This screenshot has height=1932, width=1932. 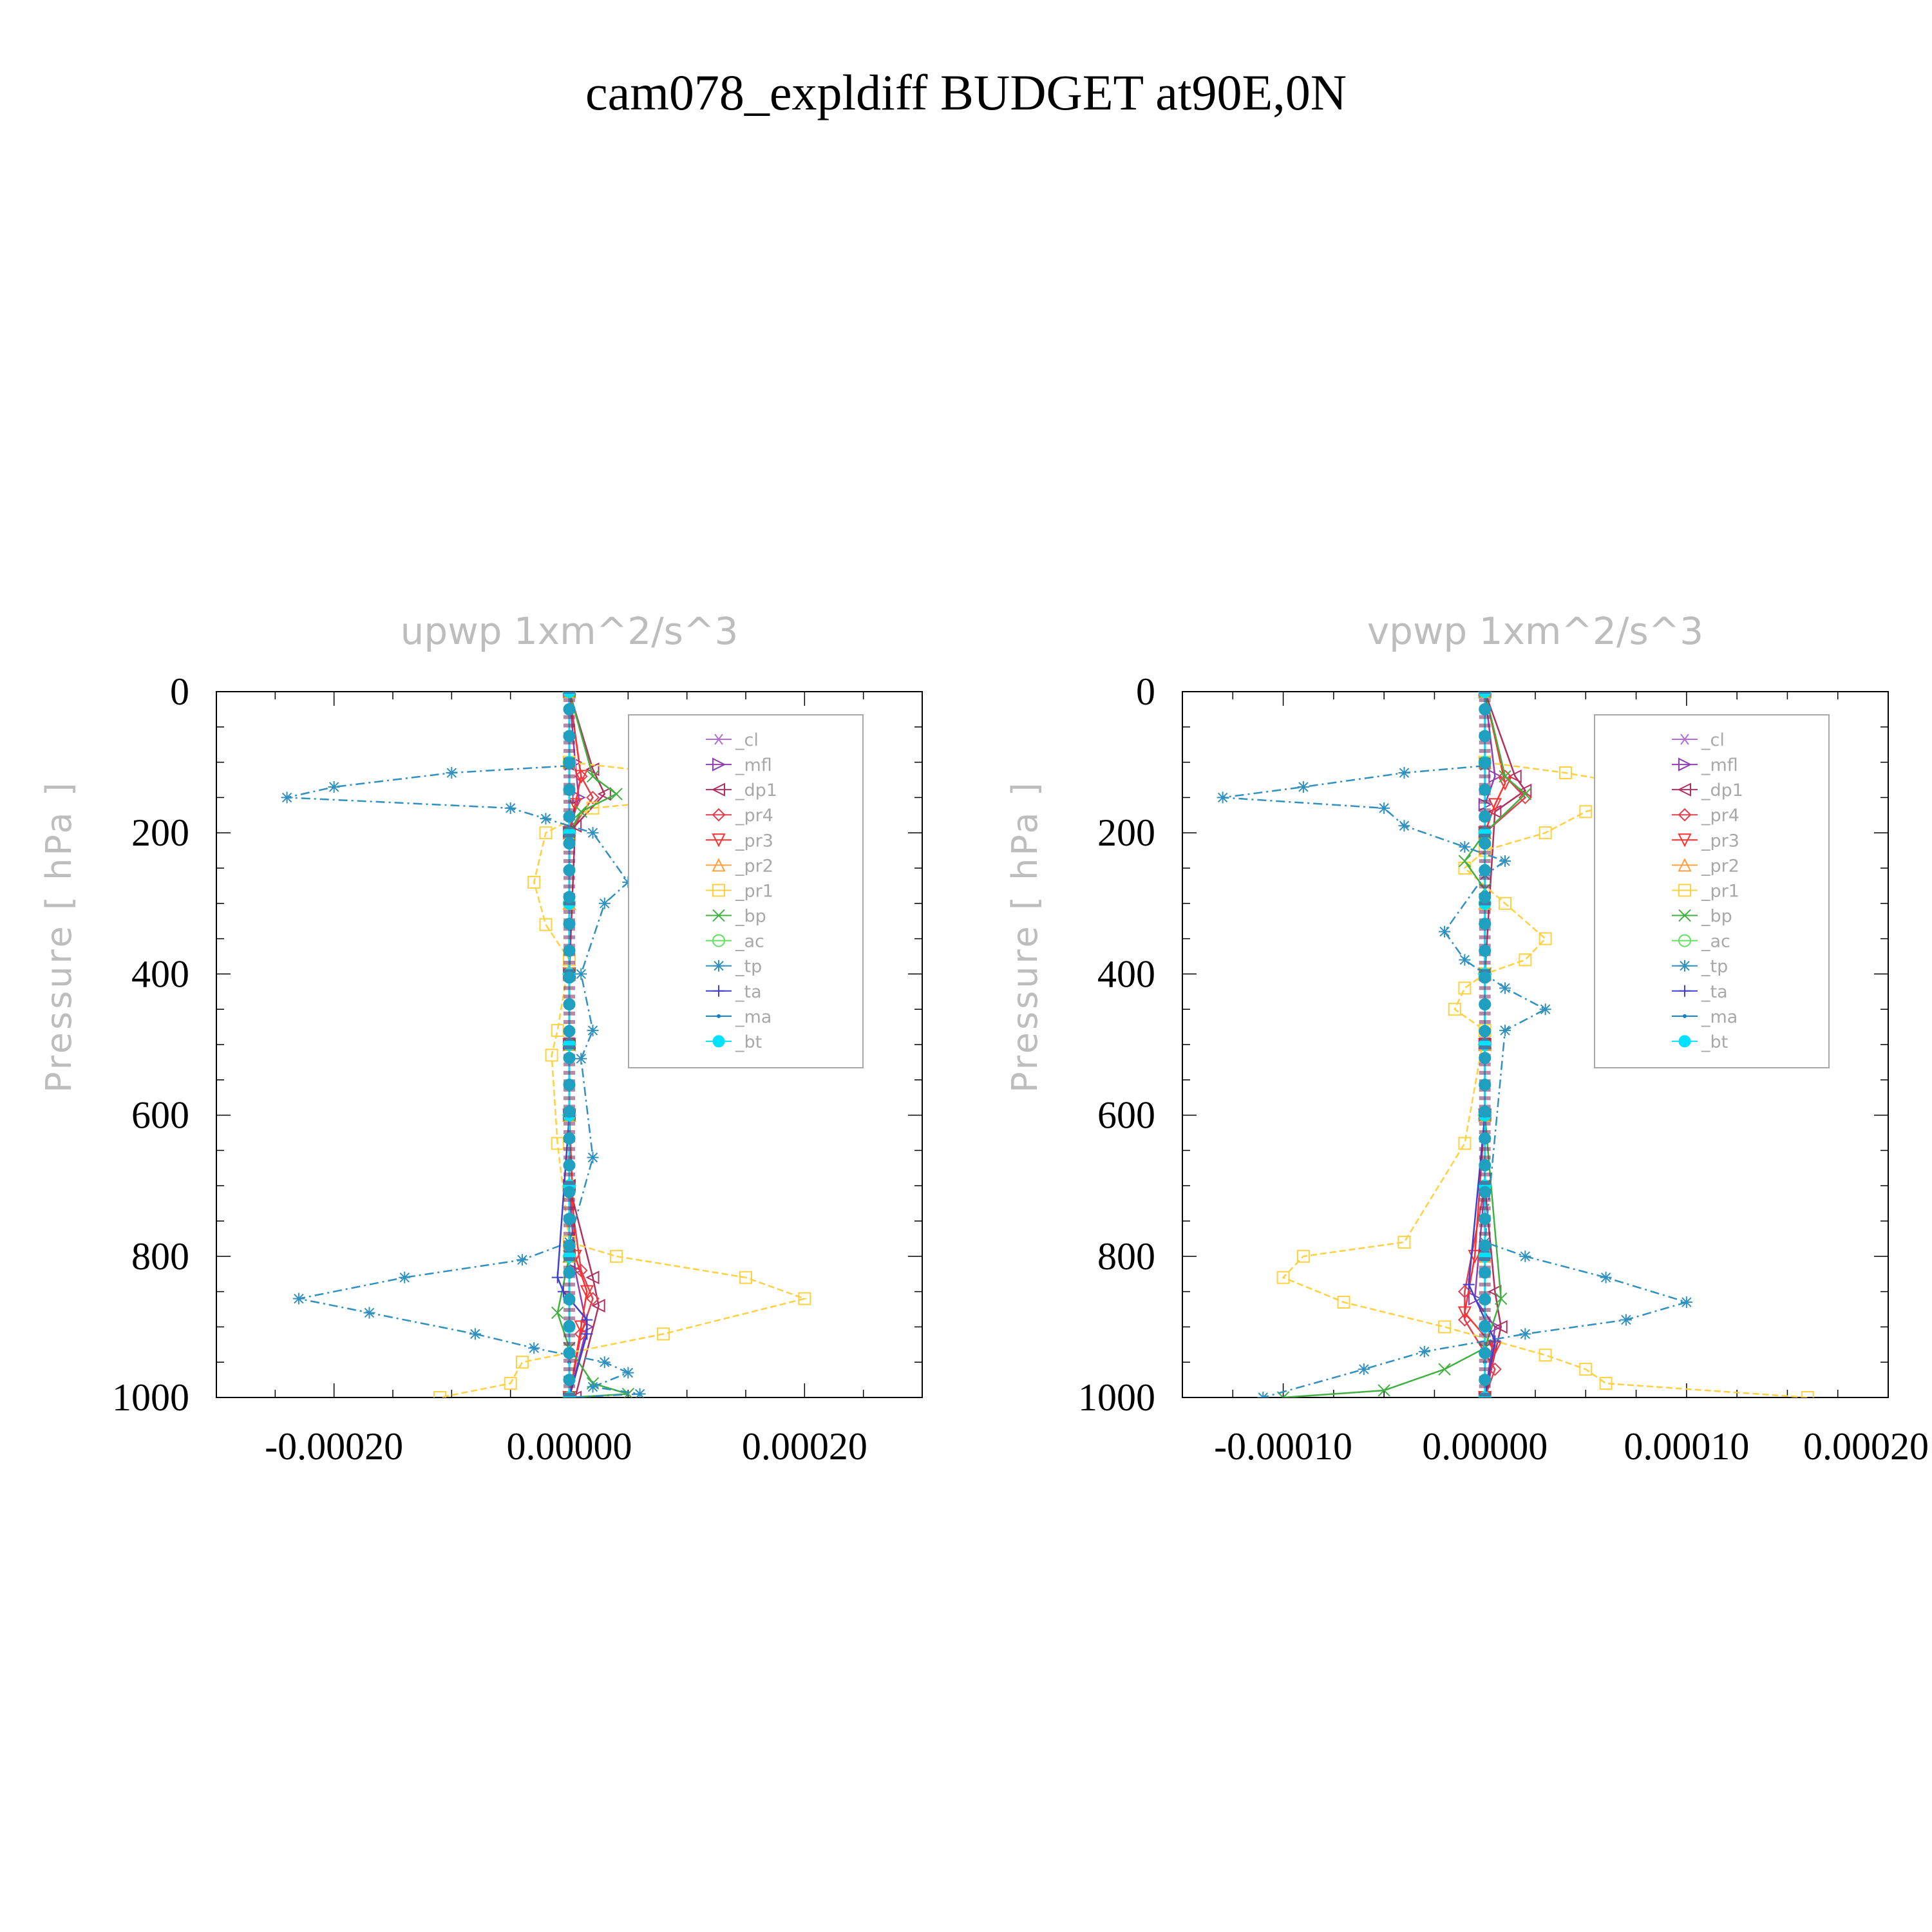 What do you see at coordinates (746, 891) in the screenshot?
I see `legend-box` at bounding box center [746, 891].